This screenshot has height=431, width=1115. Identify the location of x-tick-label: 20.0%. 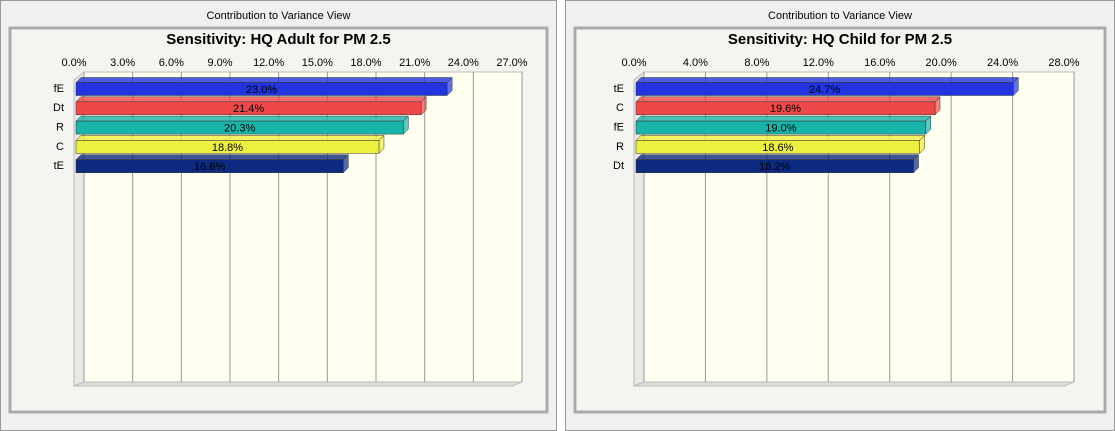
(941, 63).